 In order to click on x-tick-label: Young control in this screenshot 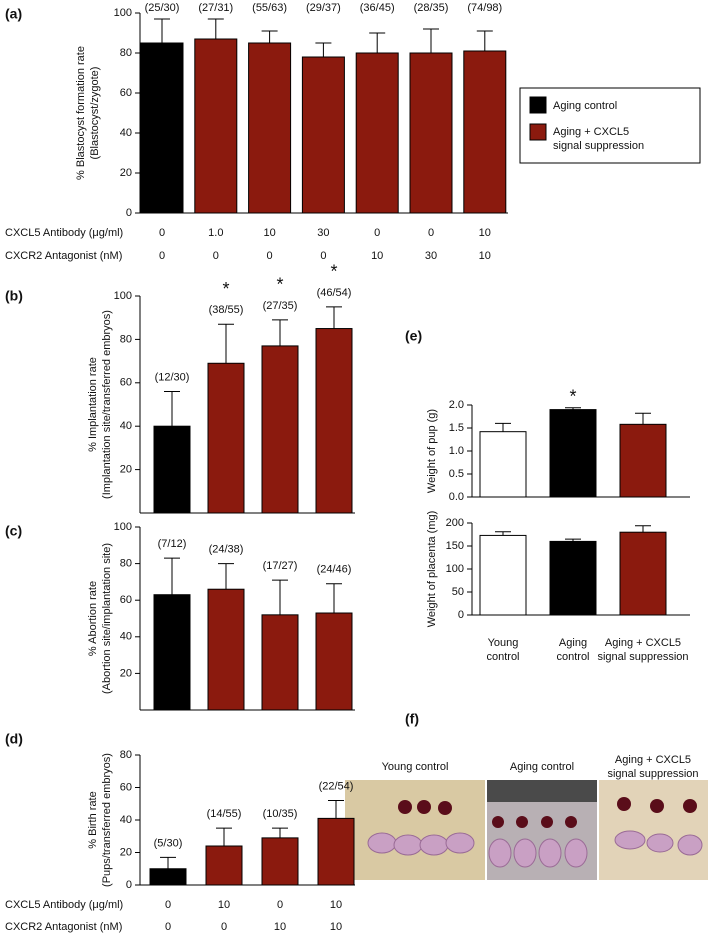, I will do `click(502, 650)`.